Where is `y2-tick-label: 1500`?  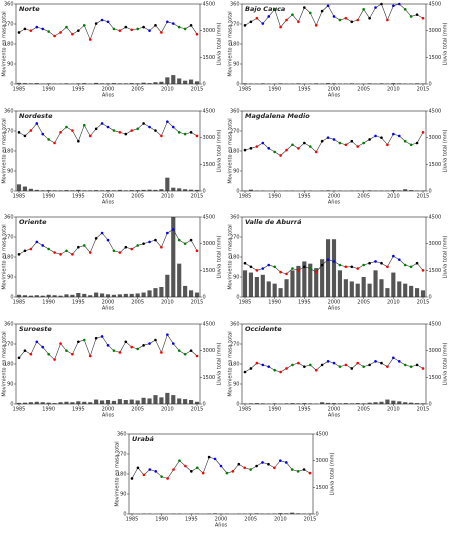
y2-tick-label: 1500 is located at coordinates (322, 488).